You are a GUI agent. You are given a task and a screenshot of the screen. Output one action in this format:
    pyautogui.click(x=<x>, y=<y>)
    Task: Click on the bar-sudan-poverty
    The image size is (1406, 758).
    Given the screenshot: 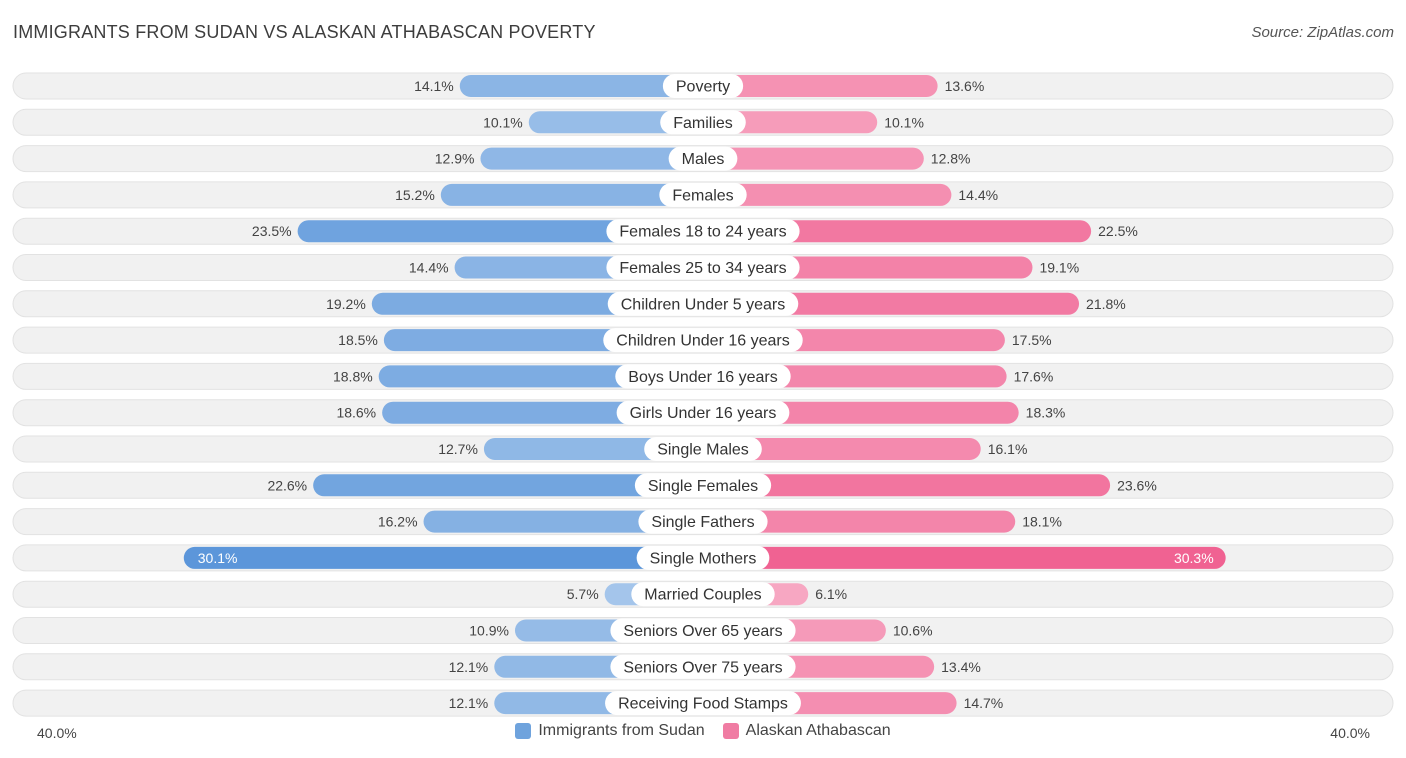 What is the action you would take?
    pyautogui.click(x=586, y=86)
    